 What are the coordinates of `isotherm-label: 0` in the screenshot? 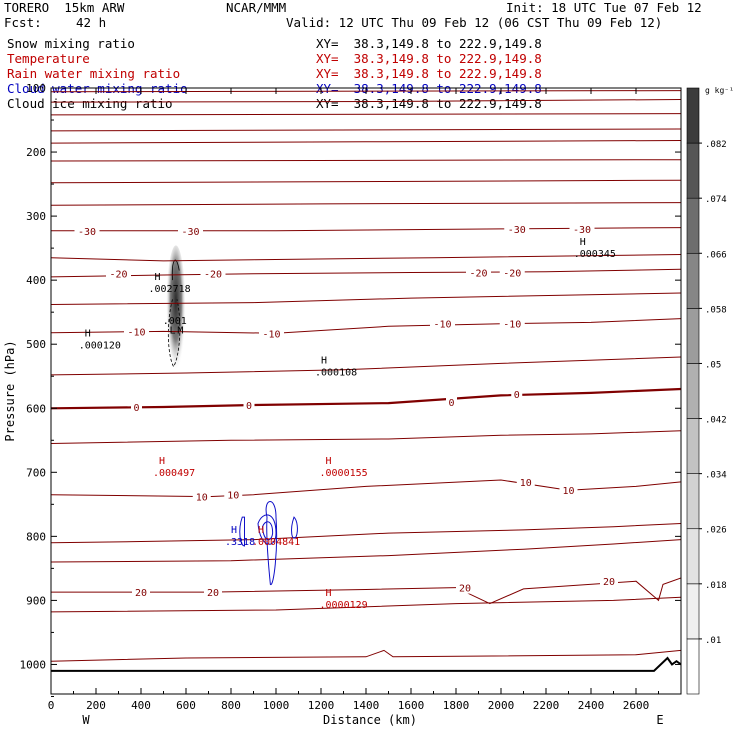 It's located at (249, 406).